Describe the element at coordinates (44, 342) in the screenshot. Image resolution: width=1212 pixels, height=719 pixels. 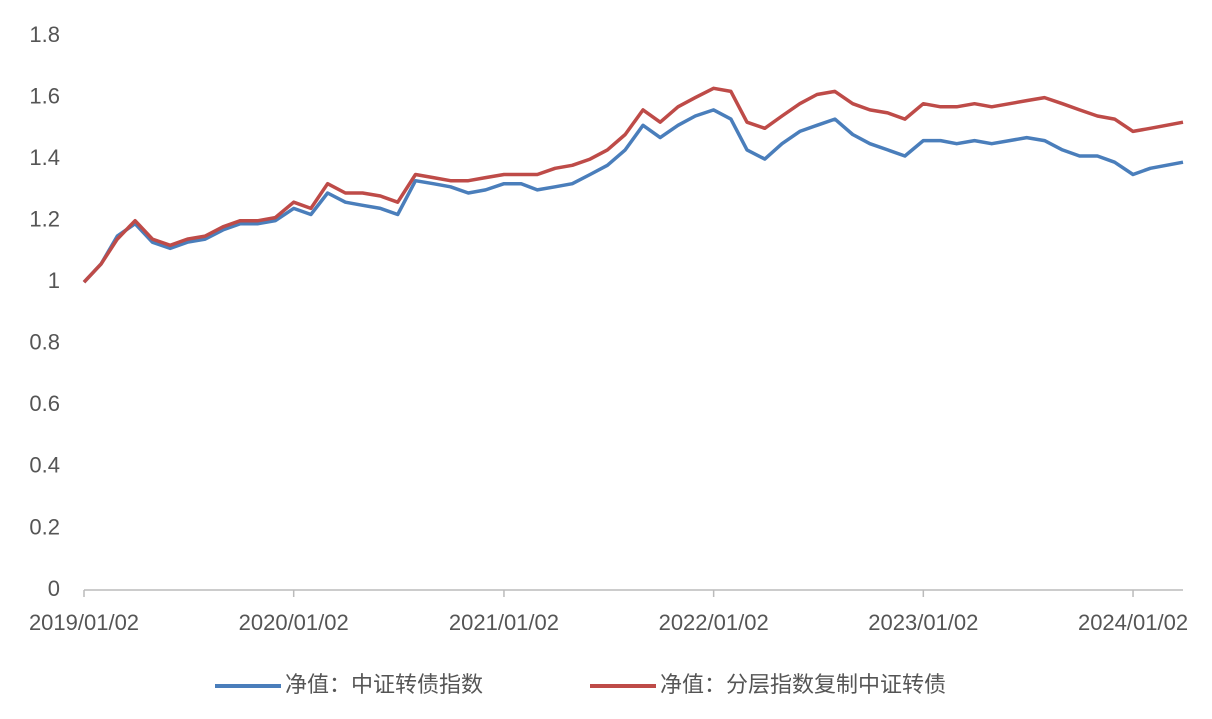
I see `y-tick-label: 0.8` at that location.